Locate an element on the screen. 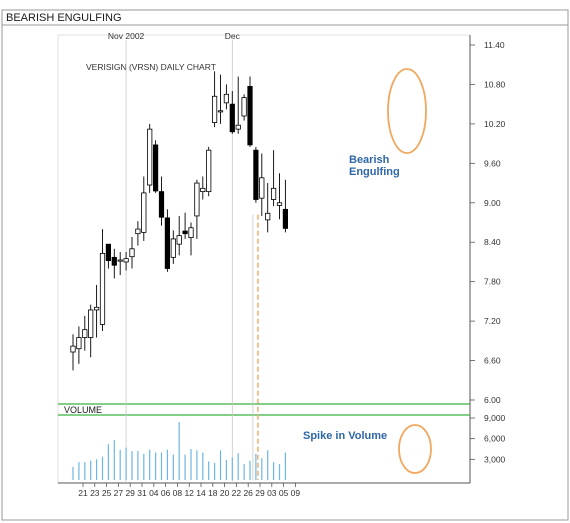 The height and width of the screenshot is (523, 570). x-tick-label: 04 is located at coordinates (154, 493).